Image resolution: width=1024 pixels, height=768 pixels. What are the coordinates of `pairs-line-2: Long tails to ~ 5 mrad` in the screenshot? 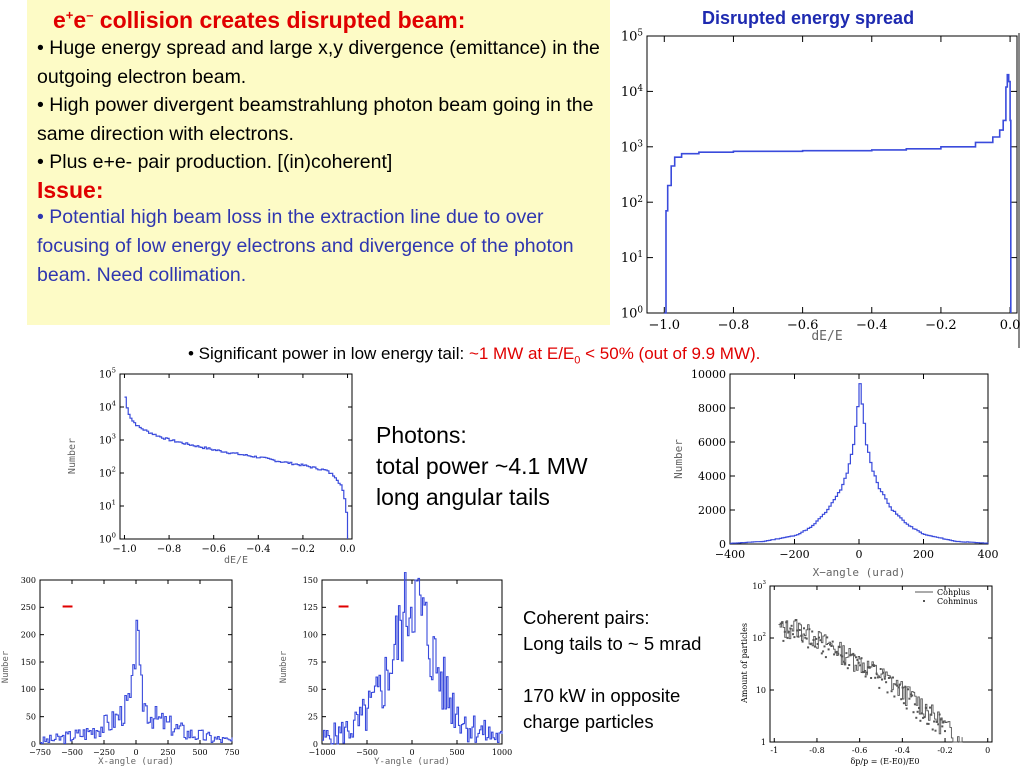 It's located at (612, 643).